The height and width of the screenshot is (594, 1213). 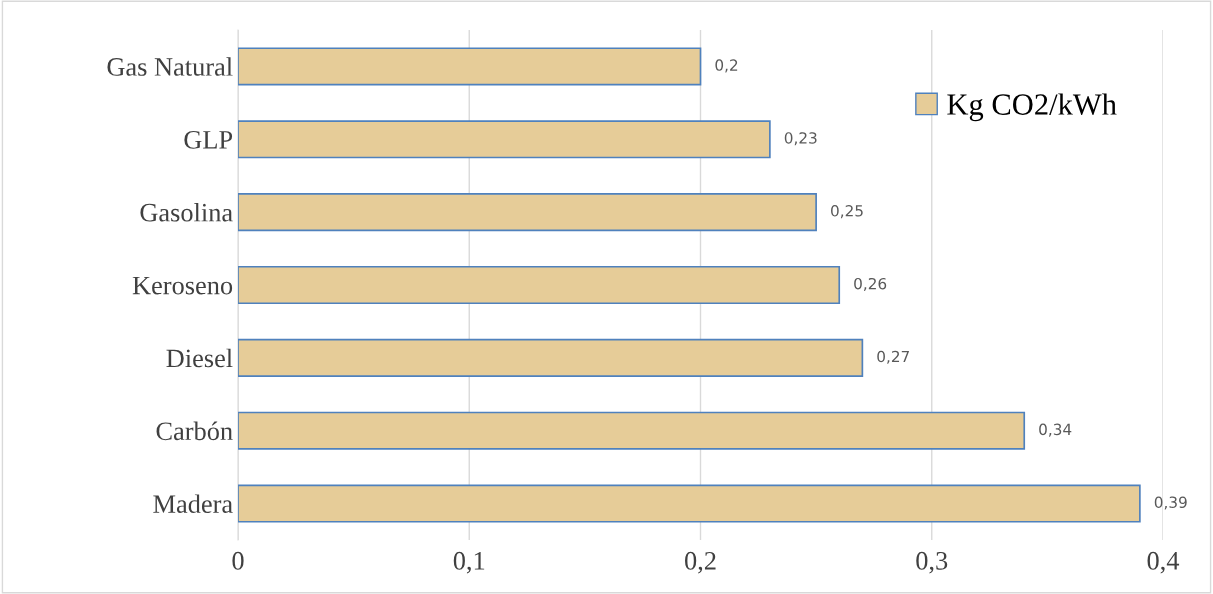 What do you see at coordinates (238, 560) in the screenshot?
I see `x-tick-label: 0` at bounding box center [238, 560].